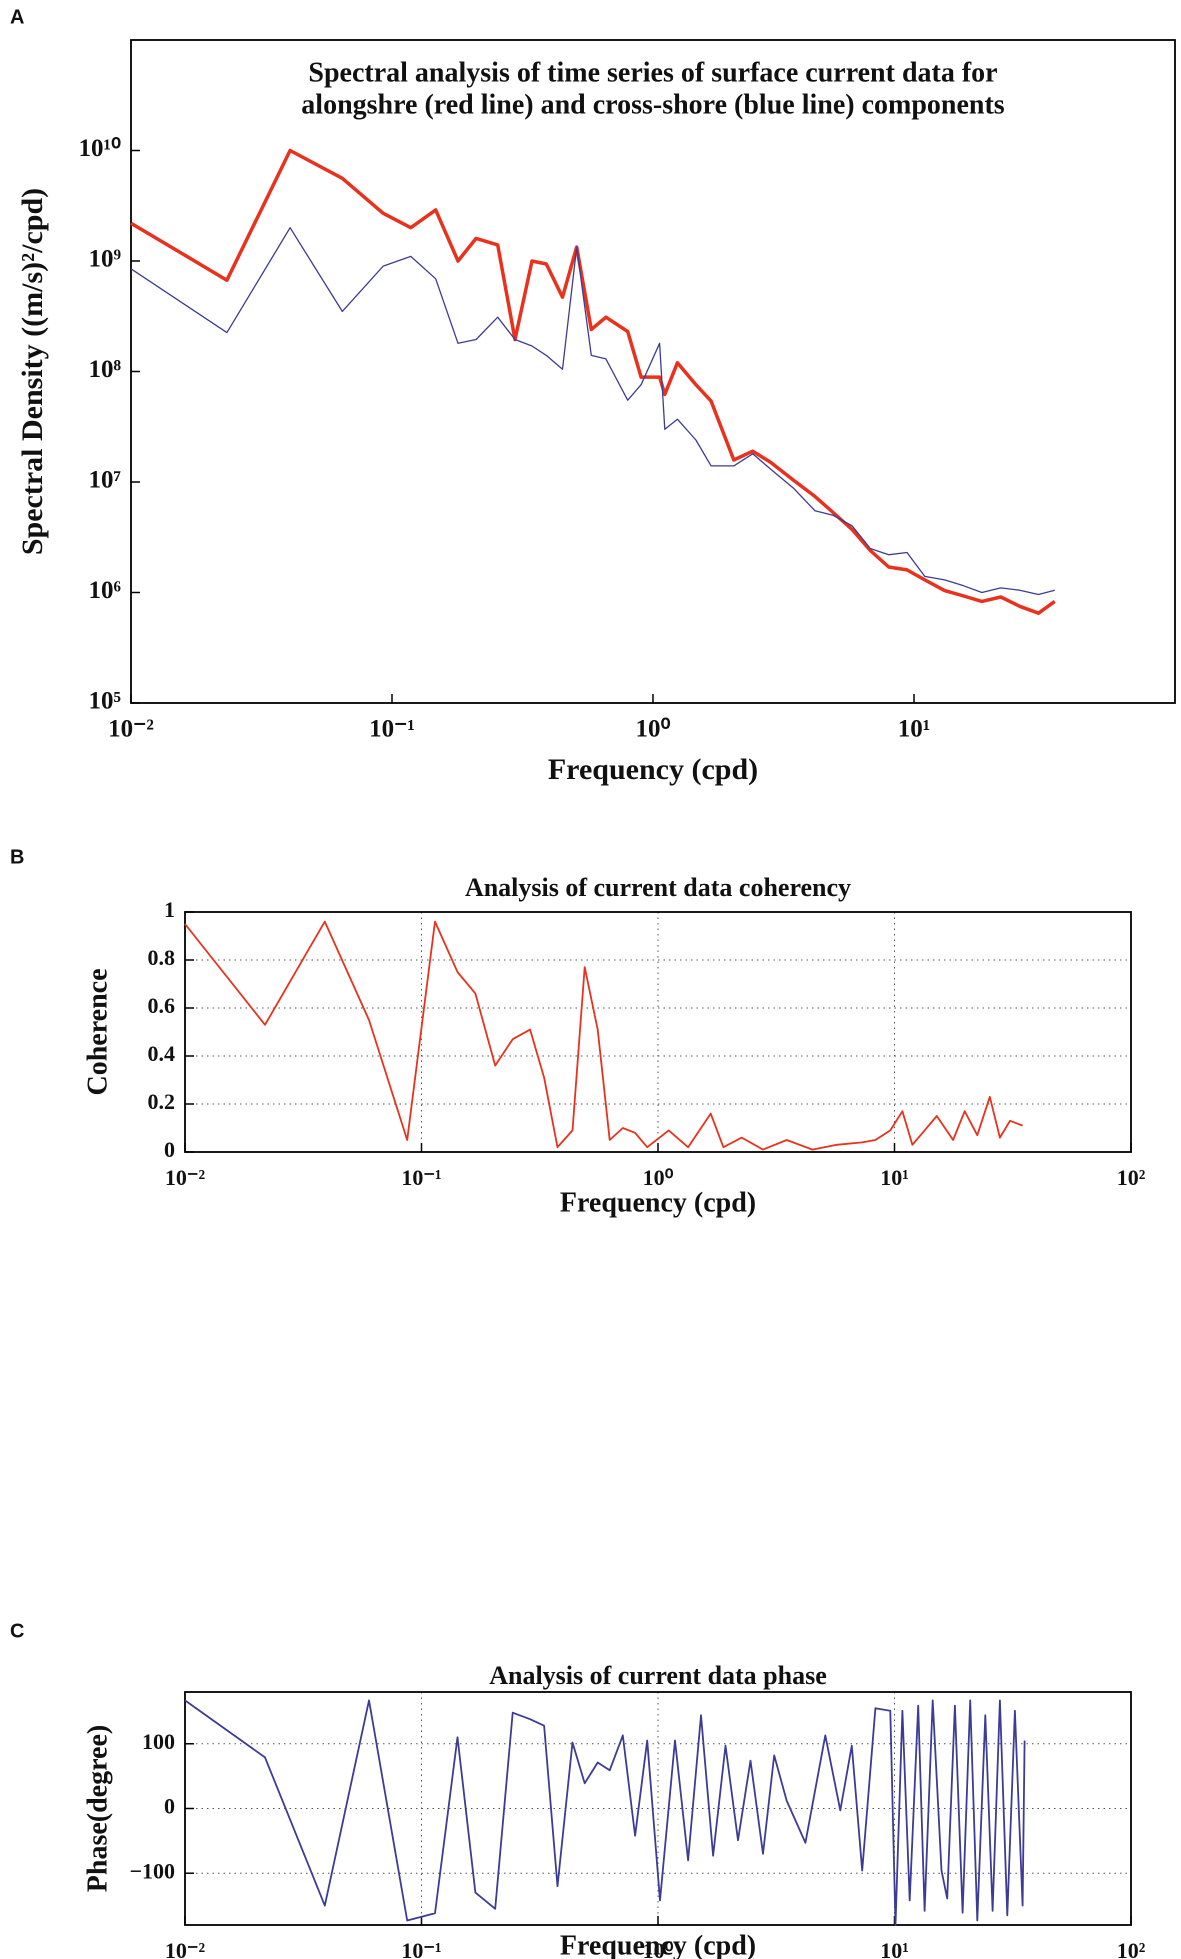 The image size is (1181, 1959). Describe the element at coordinates (105, 480) in the screenshot. I see `y-tick-label: 10⁷` at that location.